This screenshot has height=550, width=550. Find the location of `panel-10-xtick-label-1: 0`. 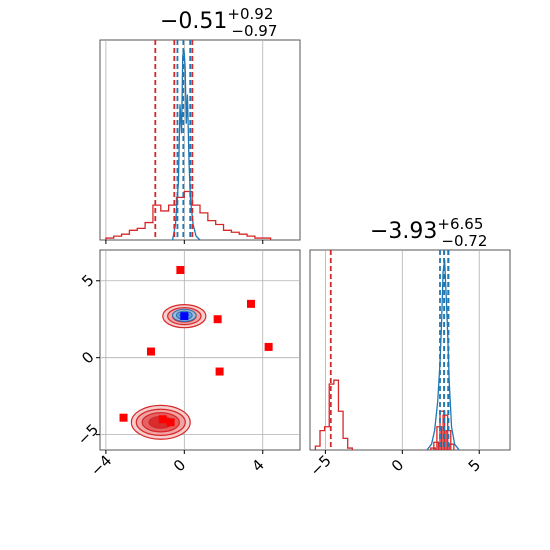

panel-10-xtick-label-1: 0 is located at coordinates (179, 465).